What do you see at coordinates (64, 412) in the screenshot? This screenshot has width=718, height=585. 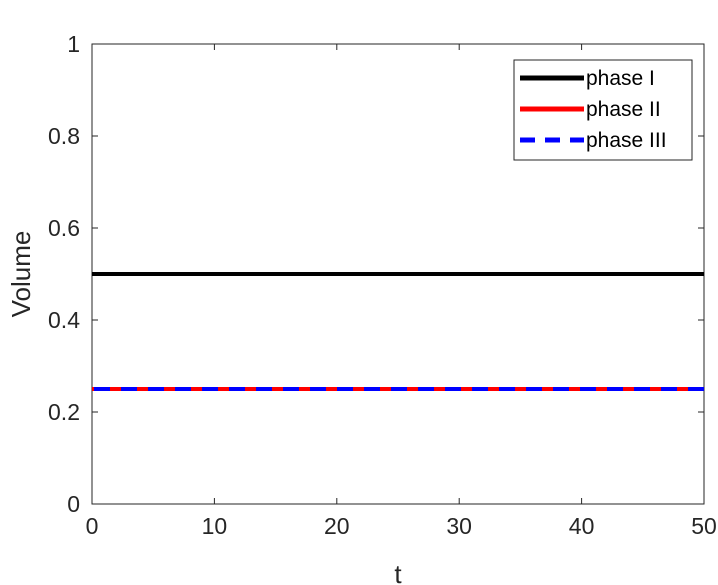 I see `y-tick-label: 0.2` at bounding box center [64, 412].